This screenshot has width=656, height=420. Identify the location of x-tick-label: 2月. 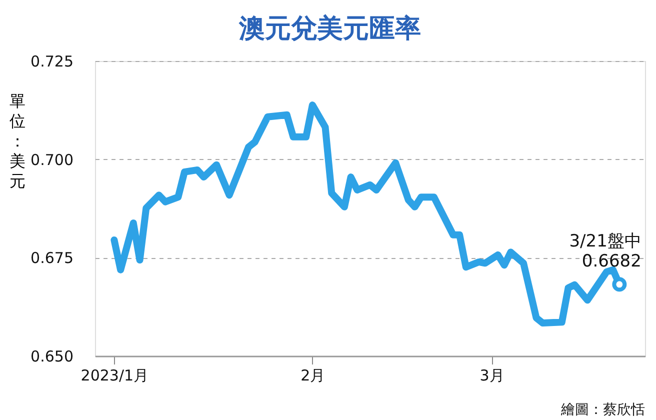
(313, 375).